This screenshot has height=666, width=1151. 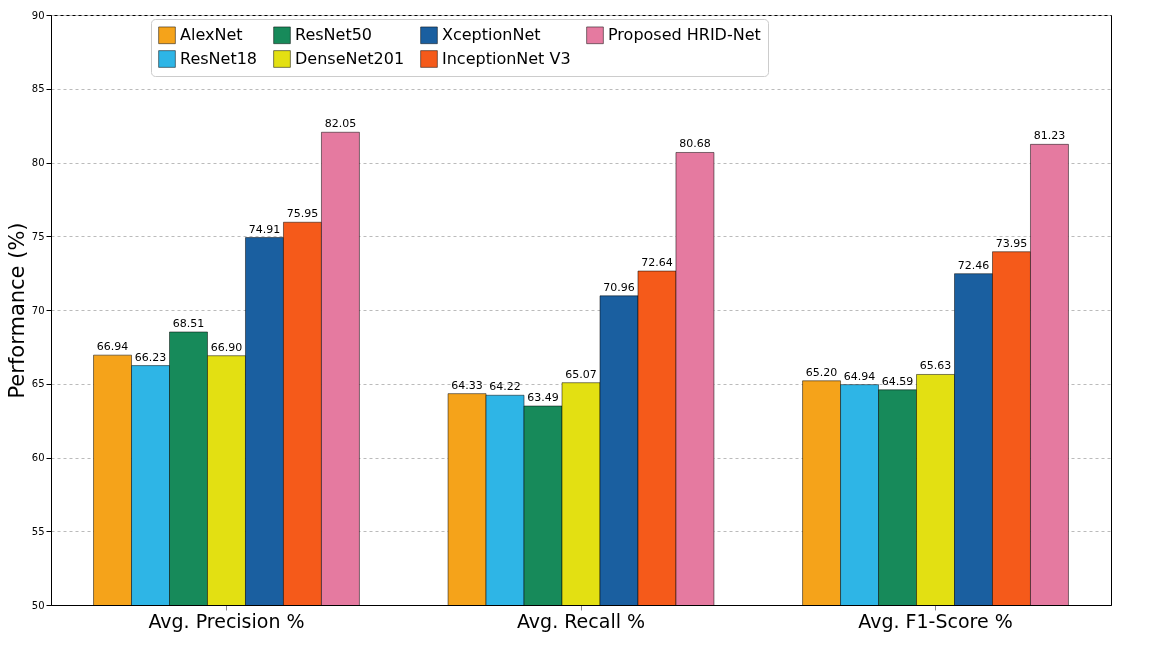 What do you see at coordinates (38, 457) in the screenshot?
I see `y-tick-label: 60` at bounding box center [38, 457].